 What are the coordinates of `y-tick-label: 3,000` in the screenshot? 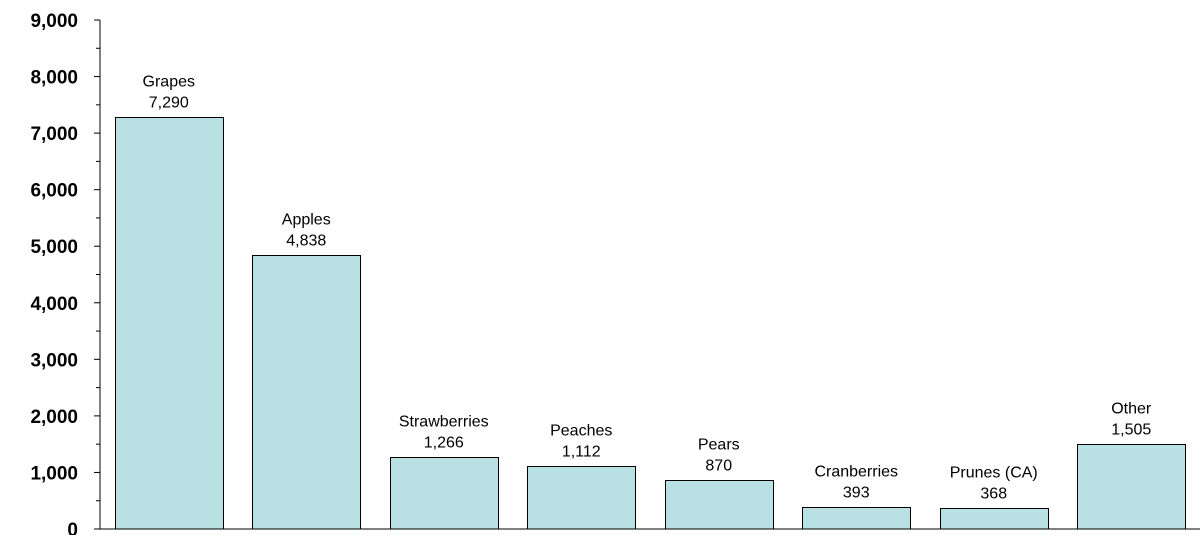 It's located at (54, 360).